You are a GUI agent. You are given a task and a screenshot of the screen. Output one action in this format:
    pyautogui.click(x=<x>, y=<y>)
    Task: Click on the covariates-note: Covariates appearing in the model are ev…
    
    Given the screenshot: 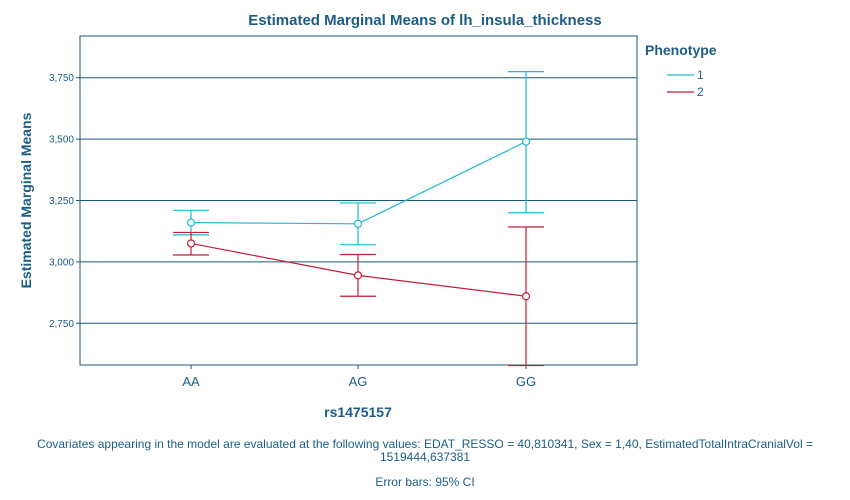 What is the action you would take?
    pyautogui.click(x=425, y=444)
    